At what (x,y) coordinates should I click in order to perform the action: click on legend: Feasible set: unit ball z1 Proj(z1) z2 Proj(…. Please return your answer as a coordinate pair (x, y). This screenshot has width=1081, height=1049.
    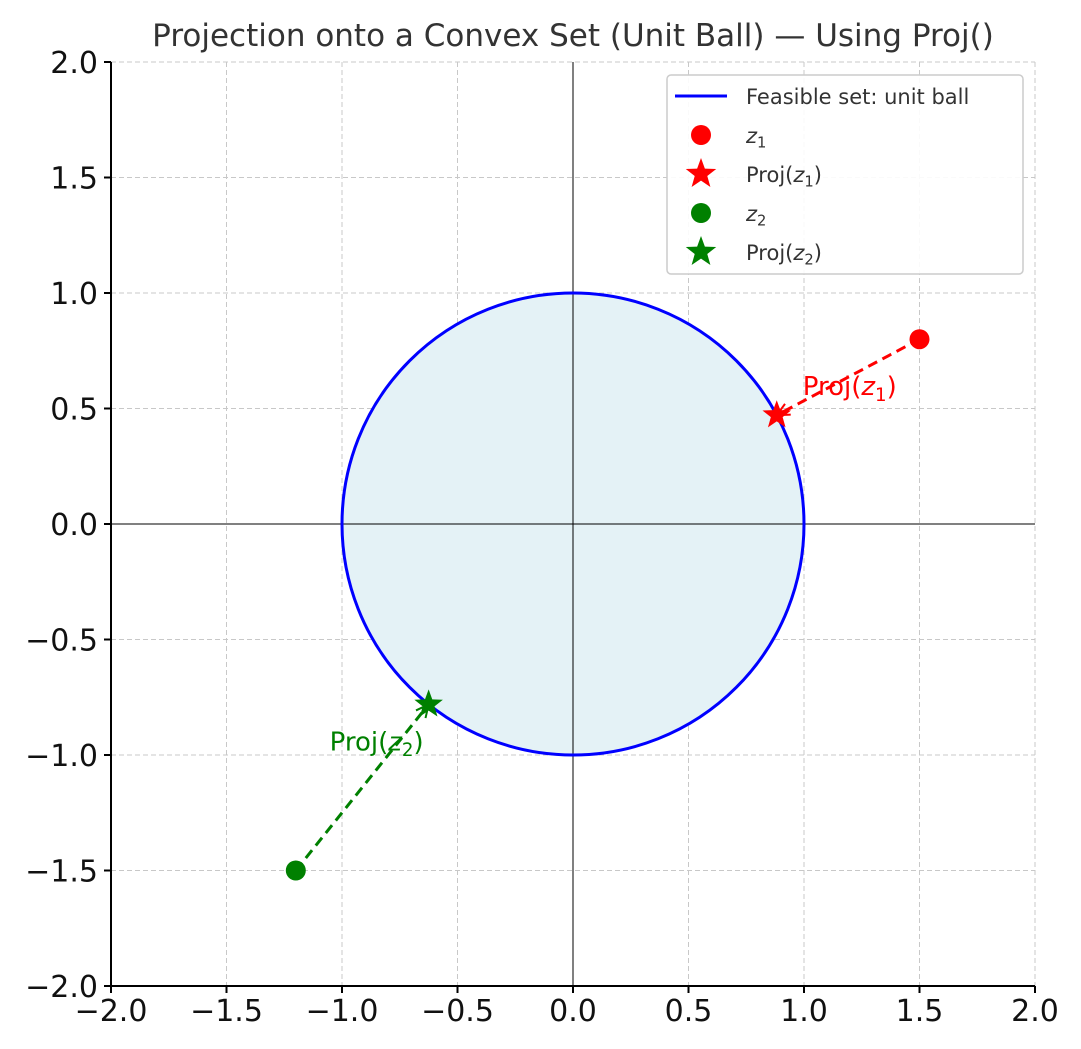
    Looking at the image, I should click on (845, 174).